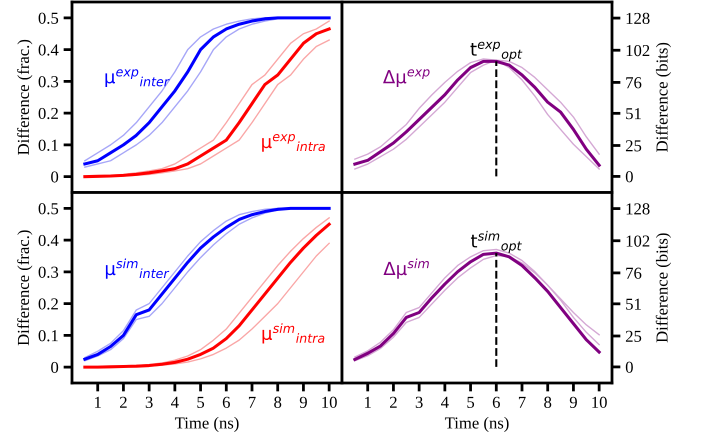  I want to click on annotation: μ$^{sim}$$_{intra}$, so click(293, 333).